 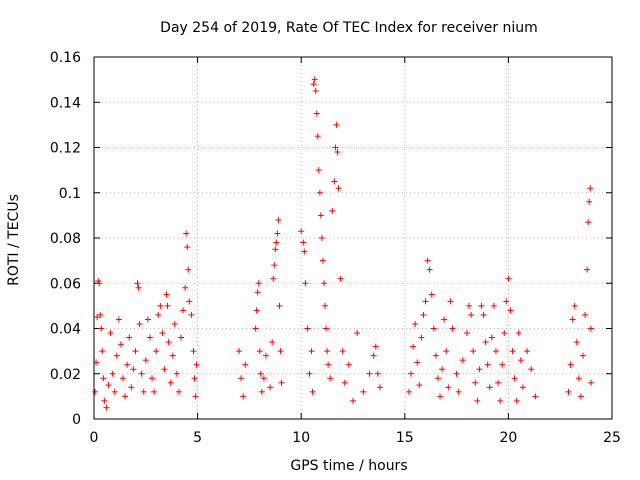 What do you see at coordinates (197, 438) in the screenshot?
I see `x-tick-label: 5` at bounding box center [197, 438].